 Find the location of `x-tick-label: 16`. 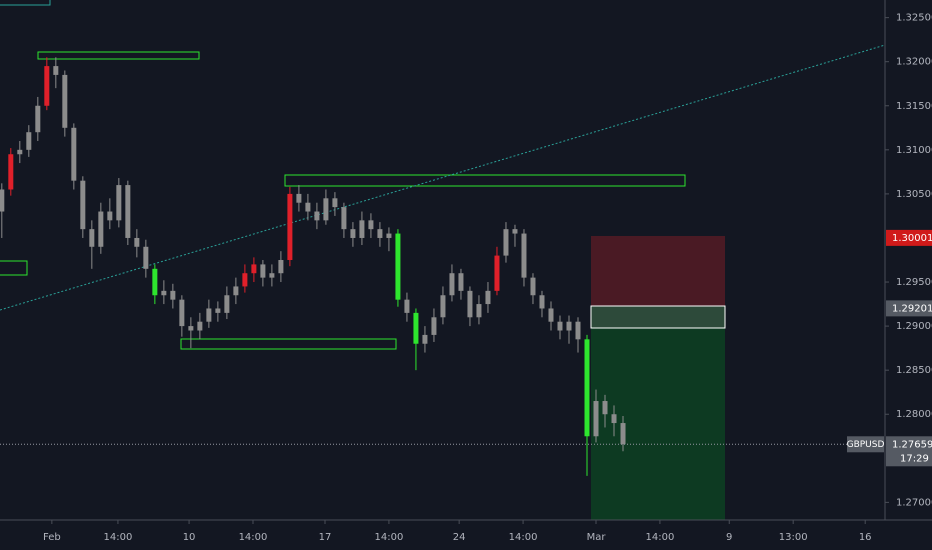

x-tick-label: 16 is located at coordinates (865, 537).